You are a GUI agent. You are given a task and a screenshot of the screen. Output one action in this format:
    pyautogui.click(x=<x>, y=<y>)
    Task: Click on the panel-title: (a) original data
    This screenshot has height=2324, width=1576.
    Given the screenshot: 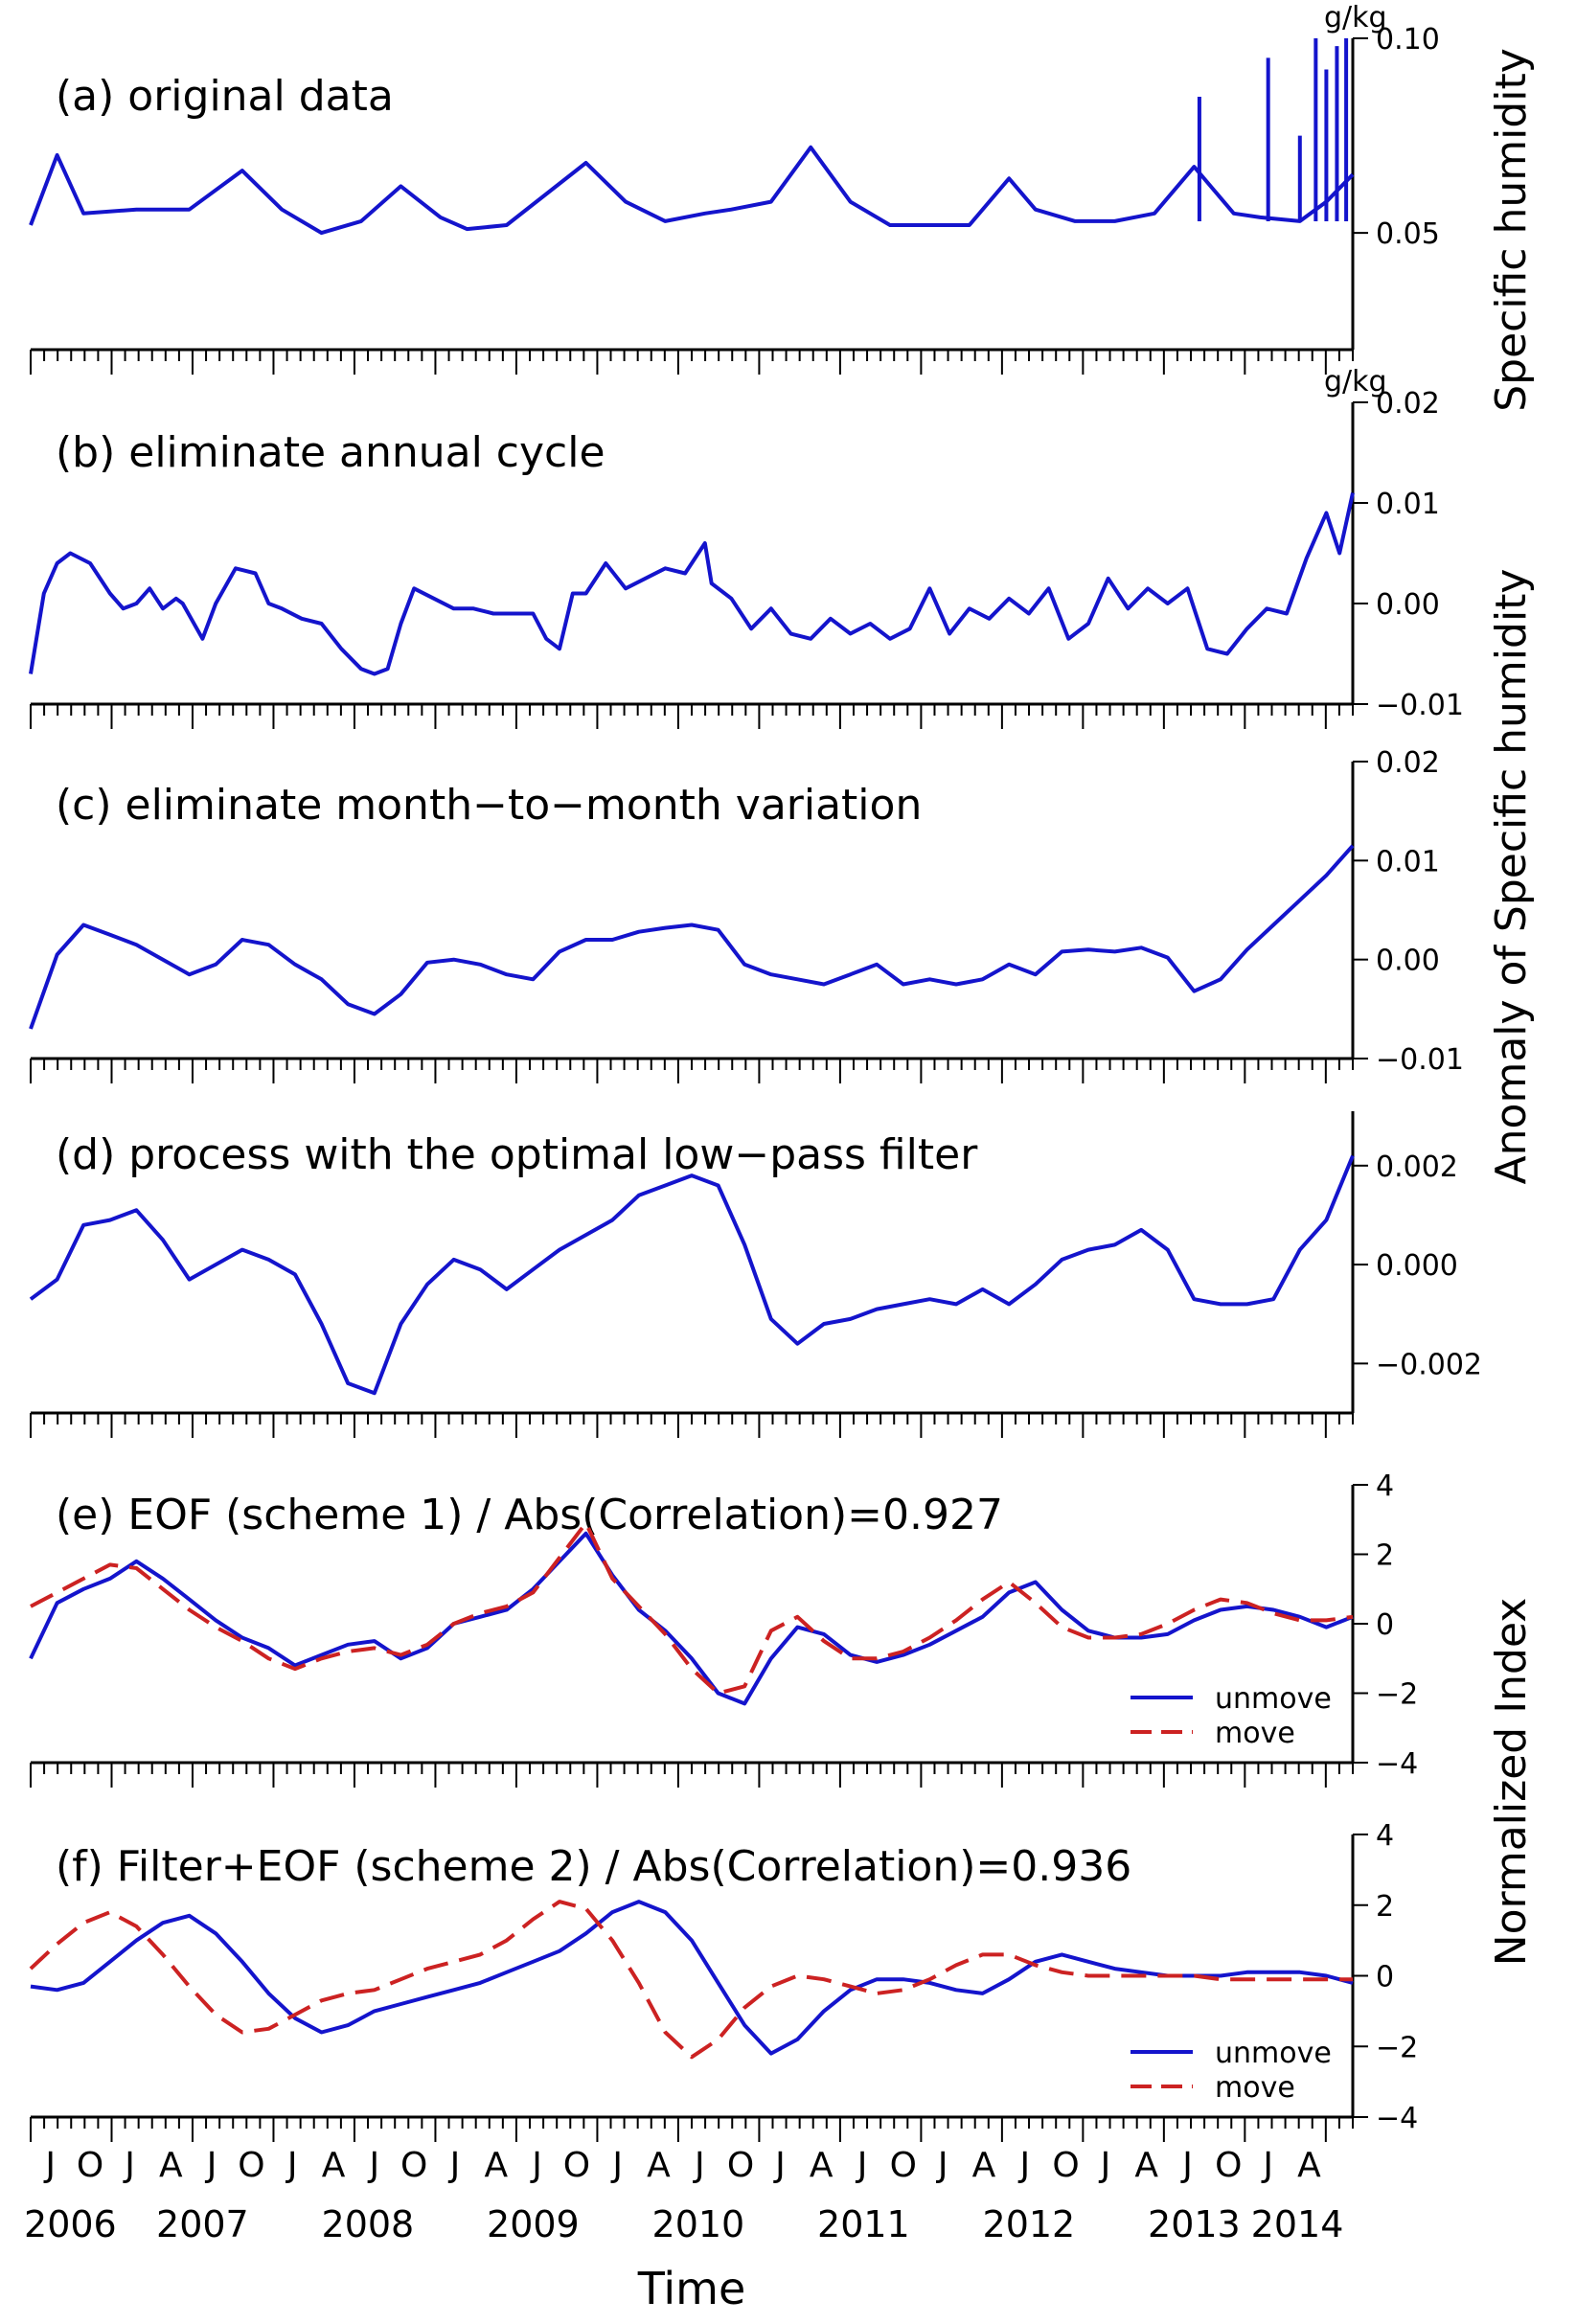 What is the action you would take?
    pyautogui.click(x=225, y=96)
    